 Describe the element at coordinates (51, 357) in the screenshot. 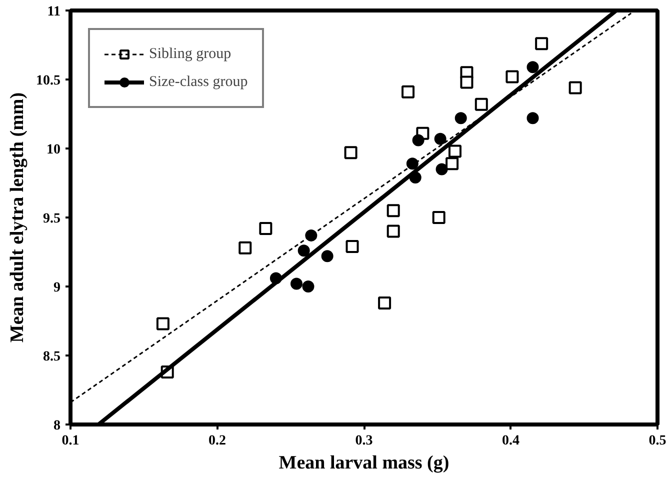

I see `y-tick-label: 8.5` at that location.